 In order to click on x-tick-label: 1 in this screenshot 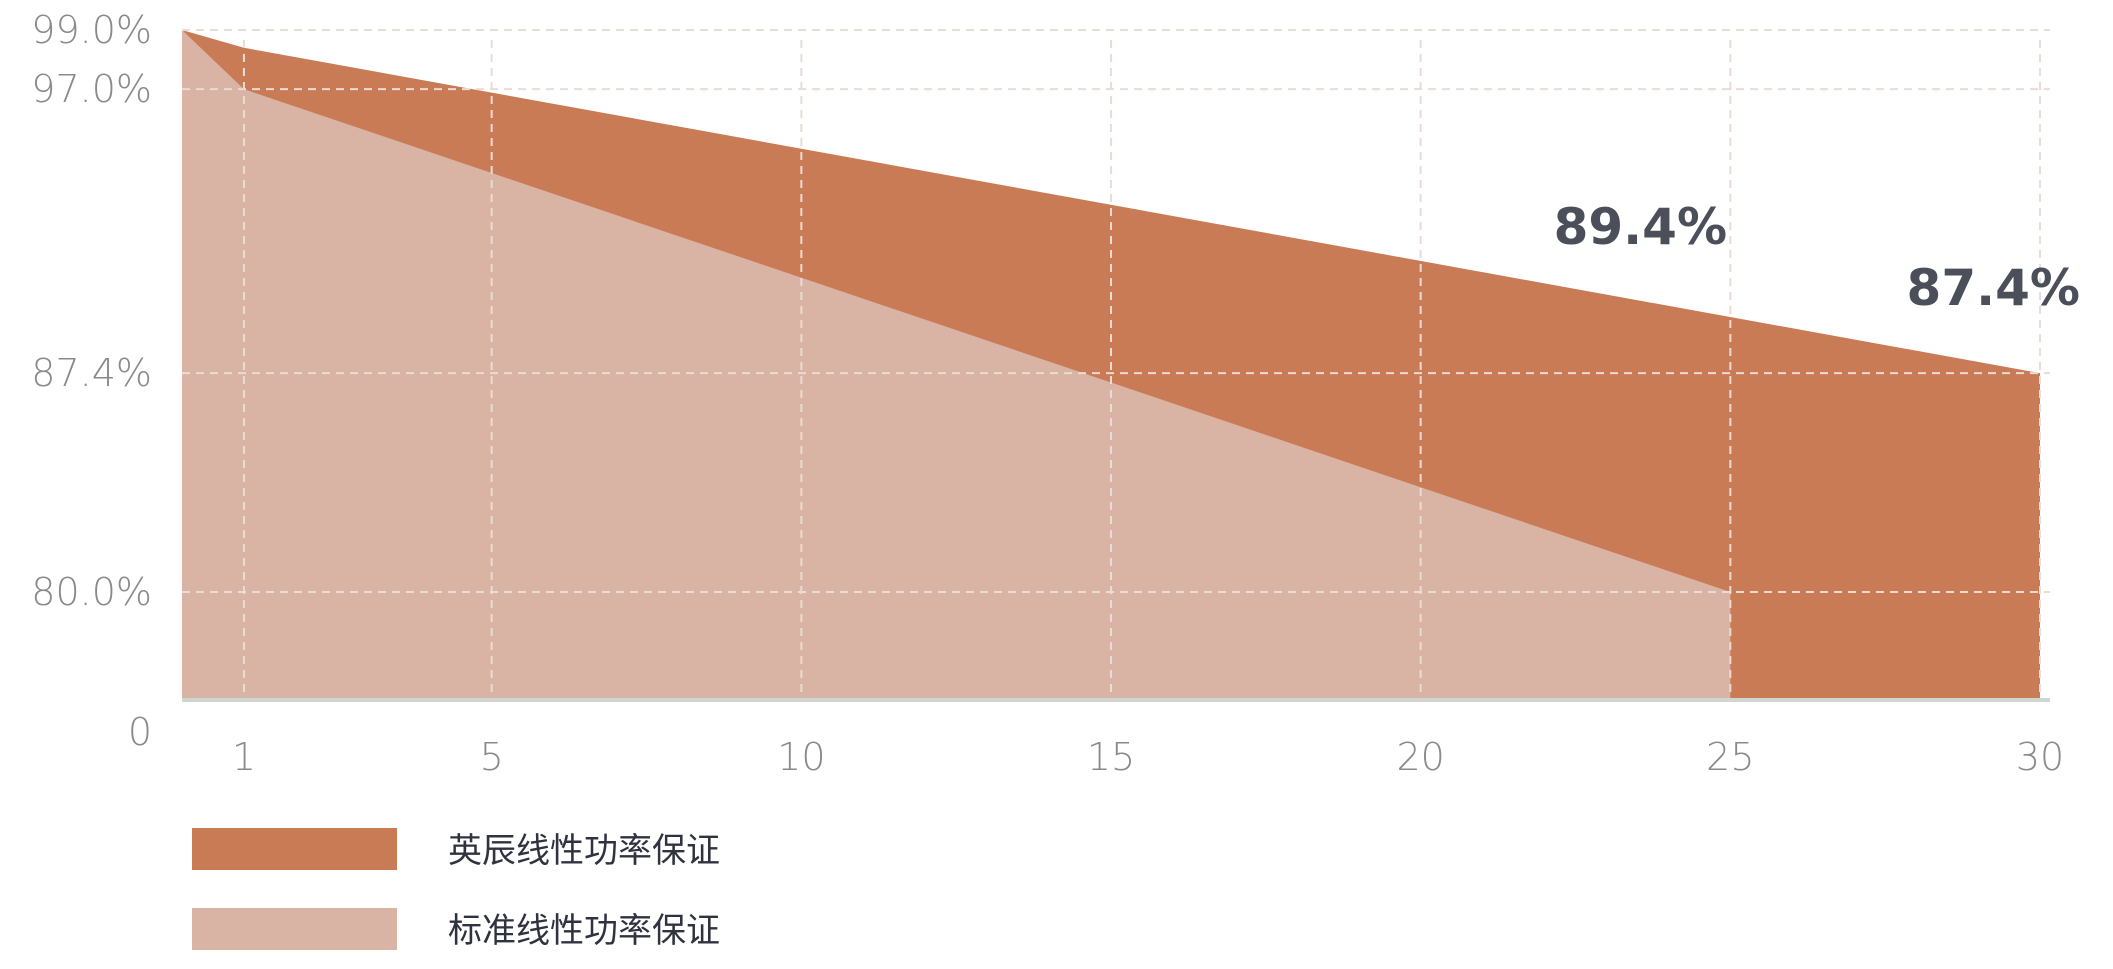, I will do `click(244, 757)`.